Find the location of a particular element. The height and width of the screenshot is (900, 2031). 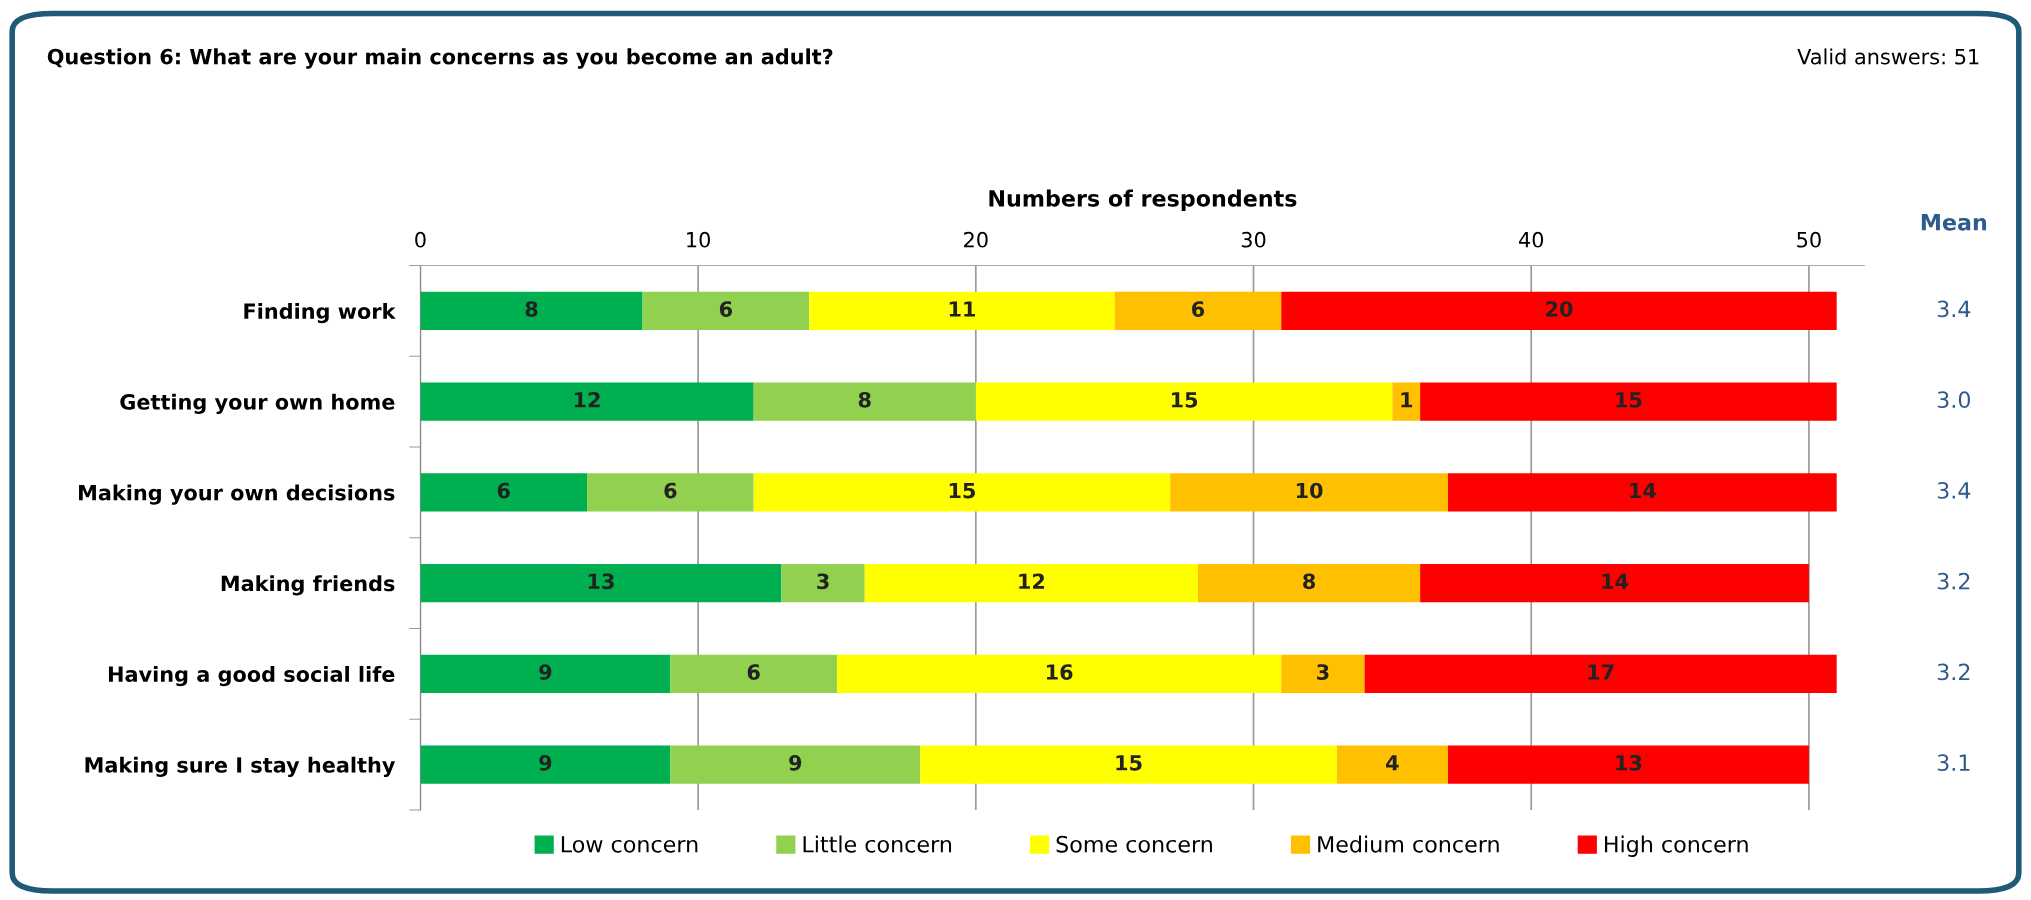

x-tick-label: 20 is located at coordinates (976, 239).